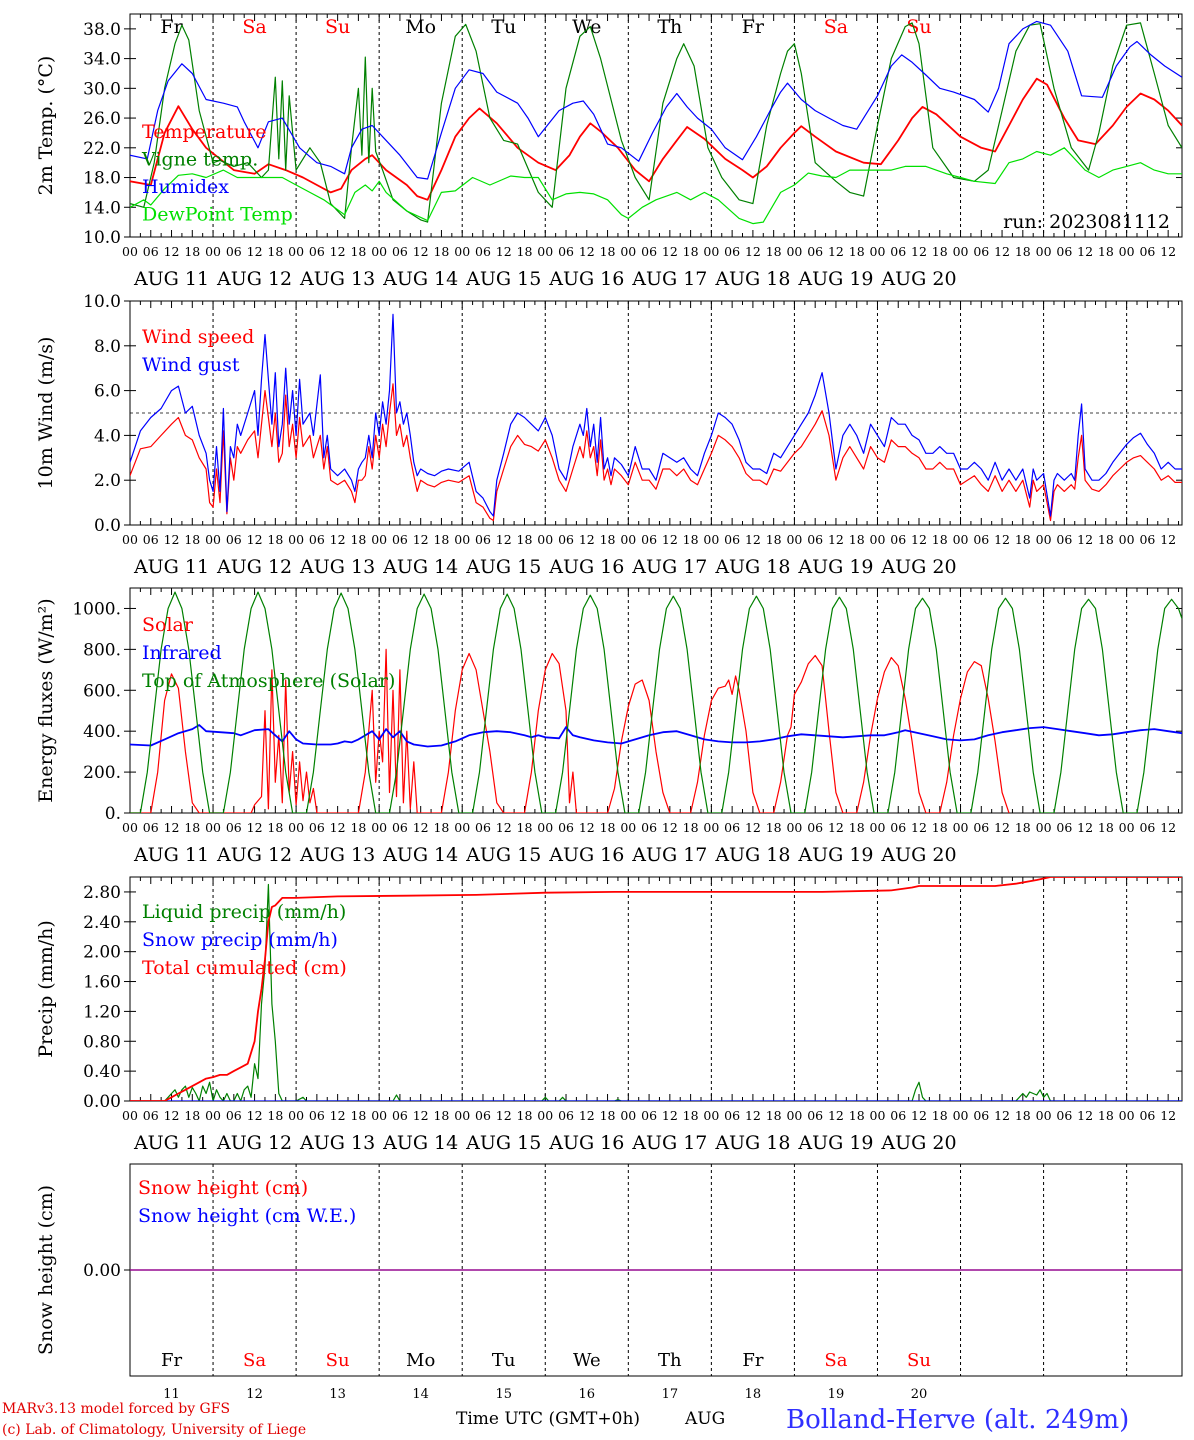  Describe the element at coordinates (244, 912) in the screenshot. I see `legend-entry: Liquid precip (mm/h)` at that location.